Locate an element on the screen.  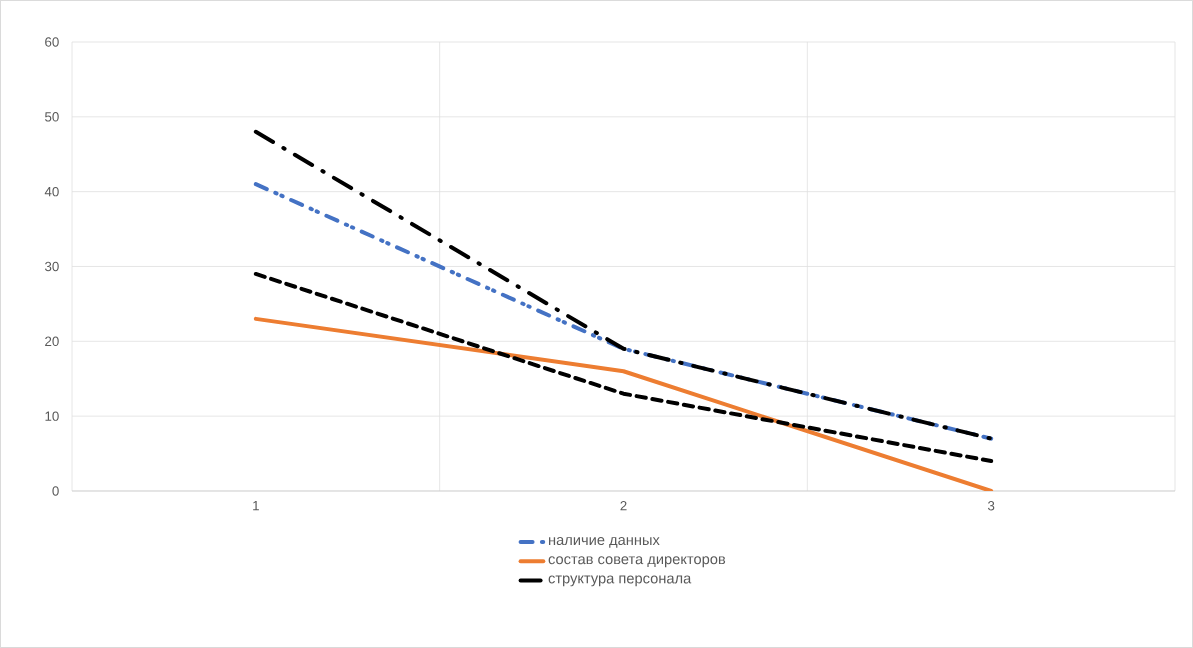
y-tick-label: 20 is located at coordinates (52, 341).